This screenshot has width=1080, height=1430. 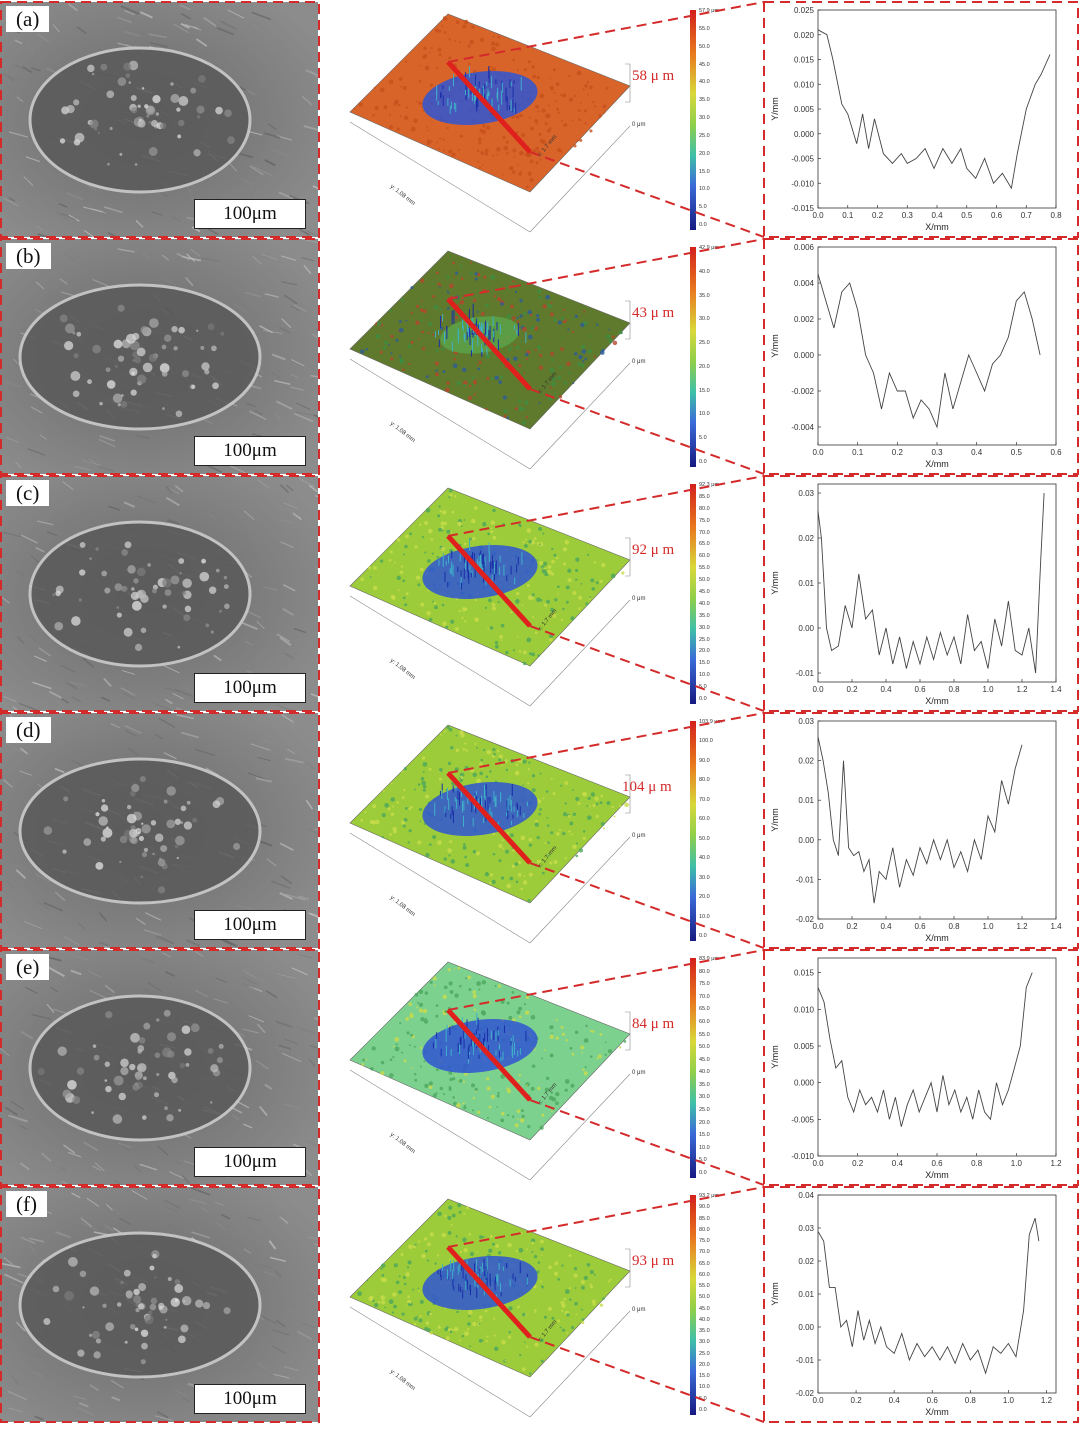 I want to click on y-tick-label: 0.006, so click(x=804, y=247).